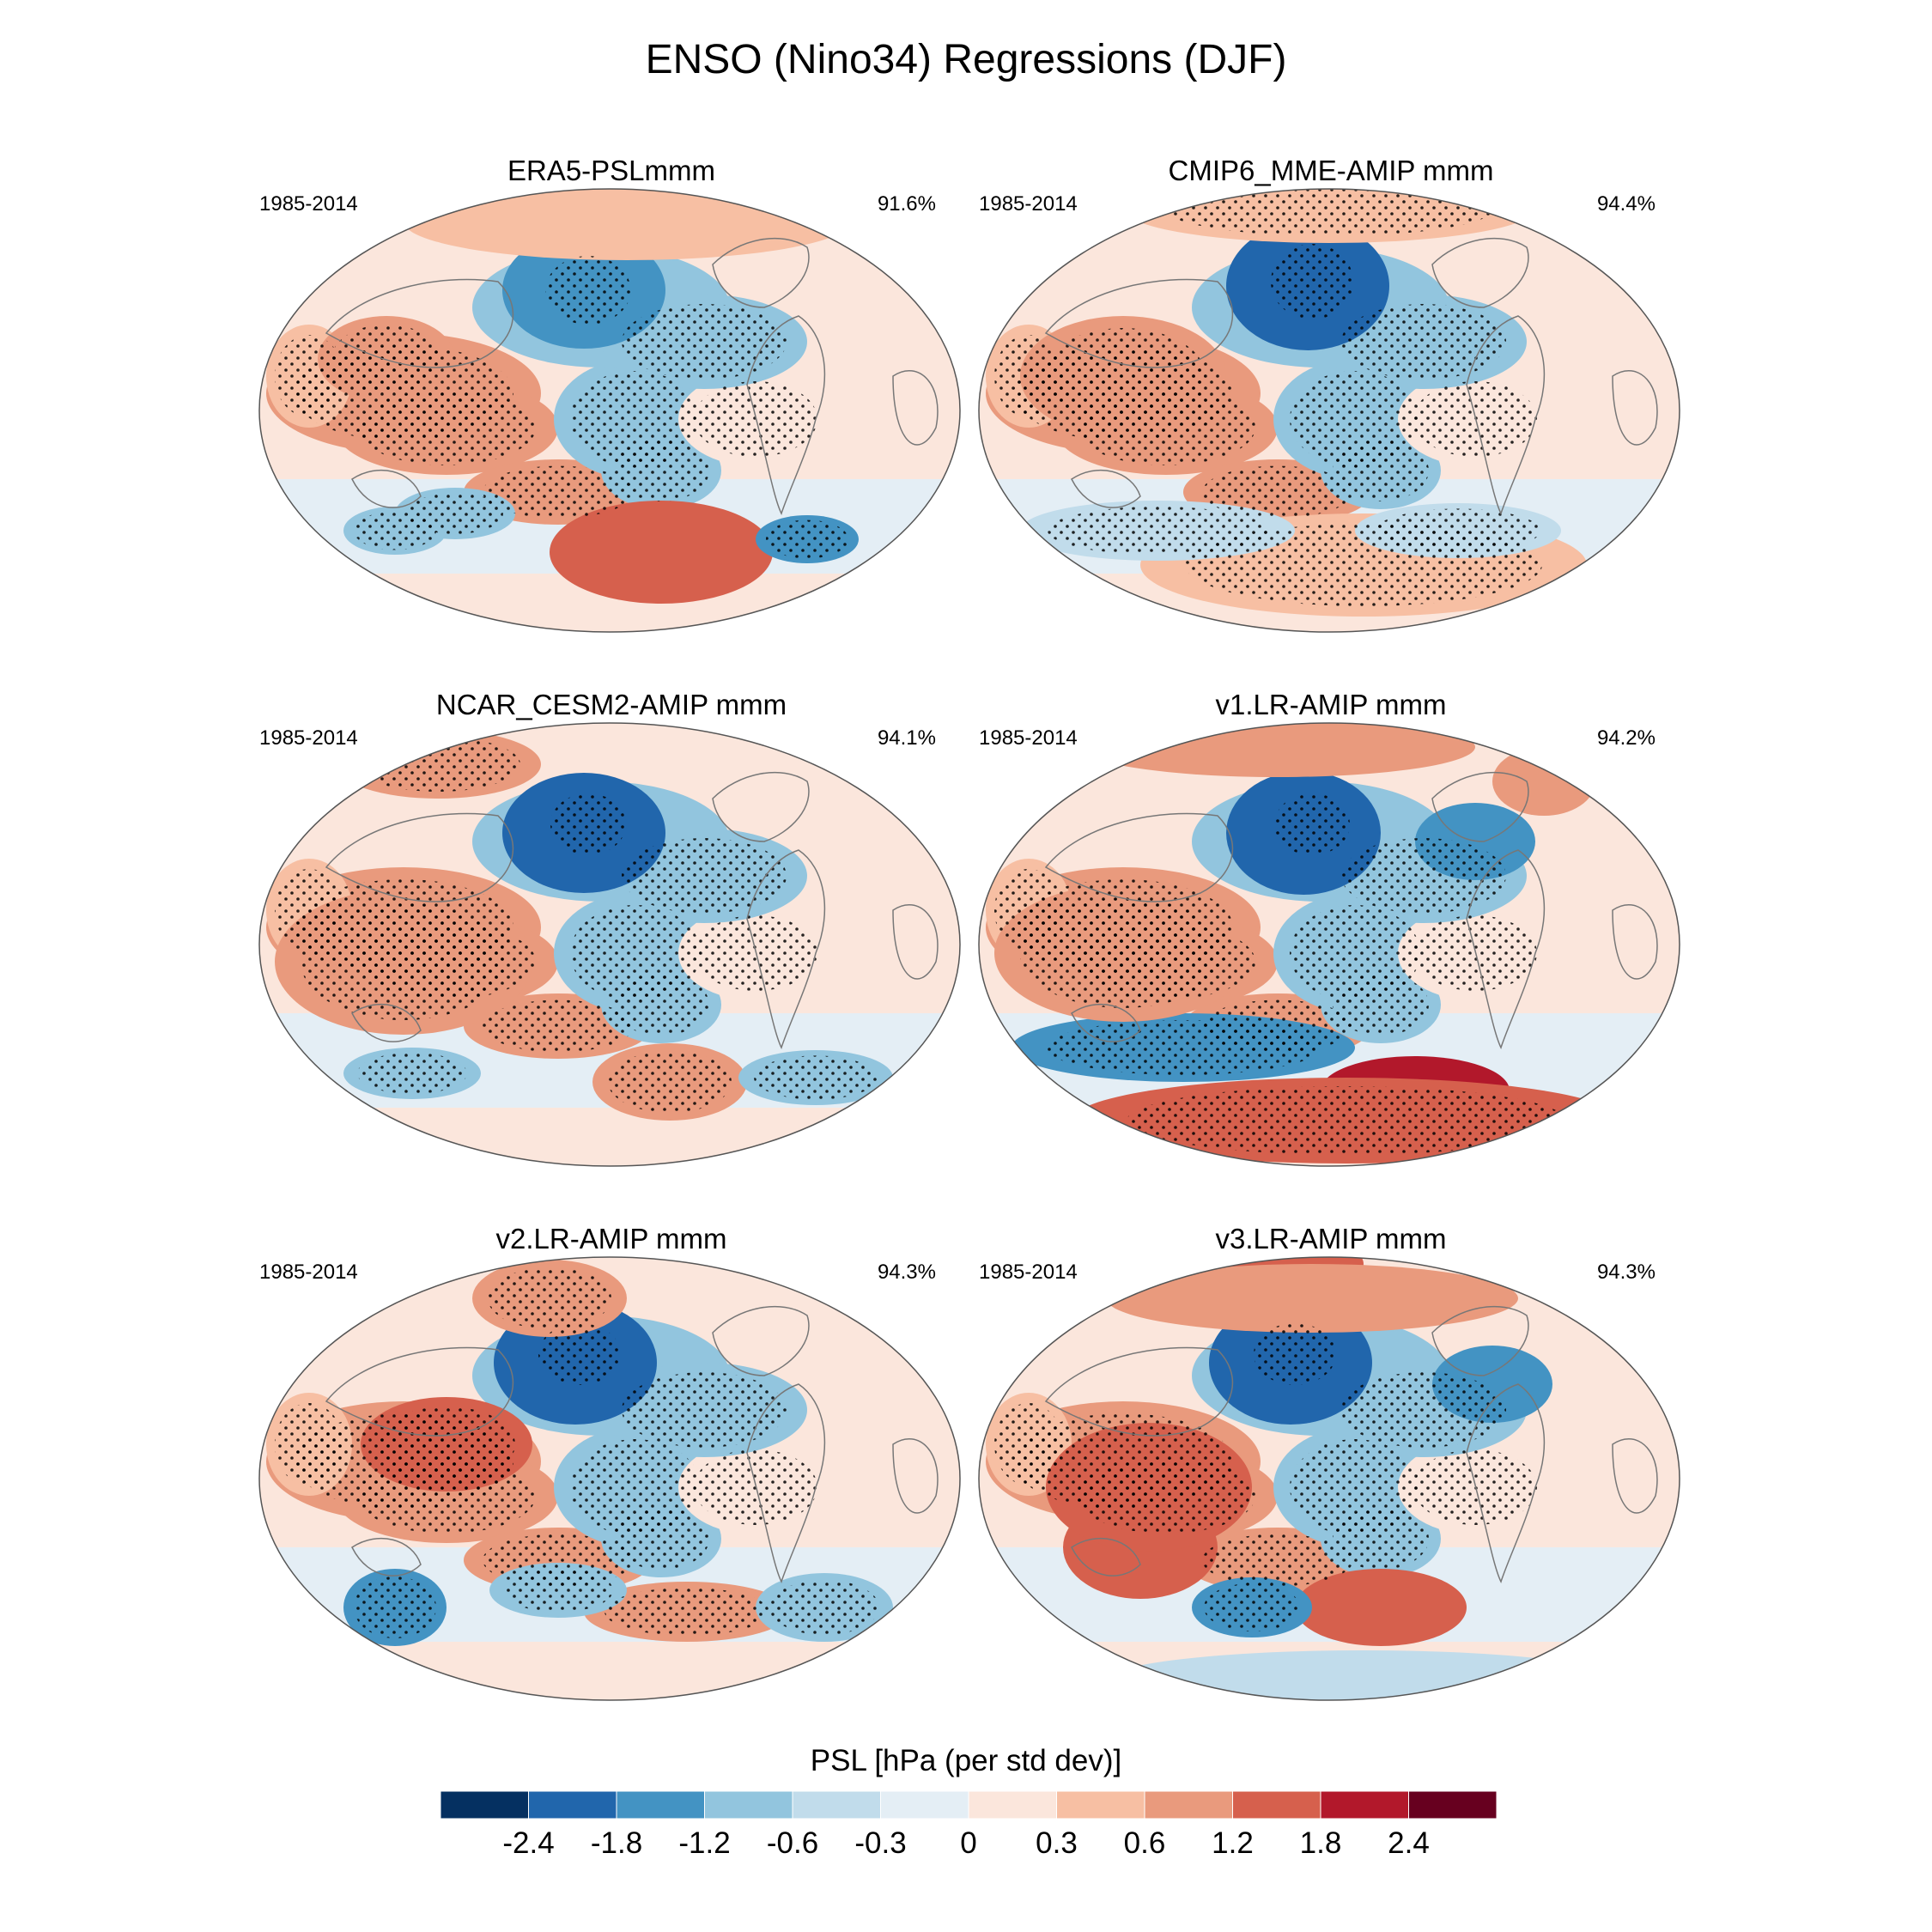  I want to click on figure-title: ENSO (Nino34) Regressions (DJF), so click(966, 59).